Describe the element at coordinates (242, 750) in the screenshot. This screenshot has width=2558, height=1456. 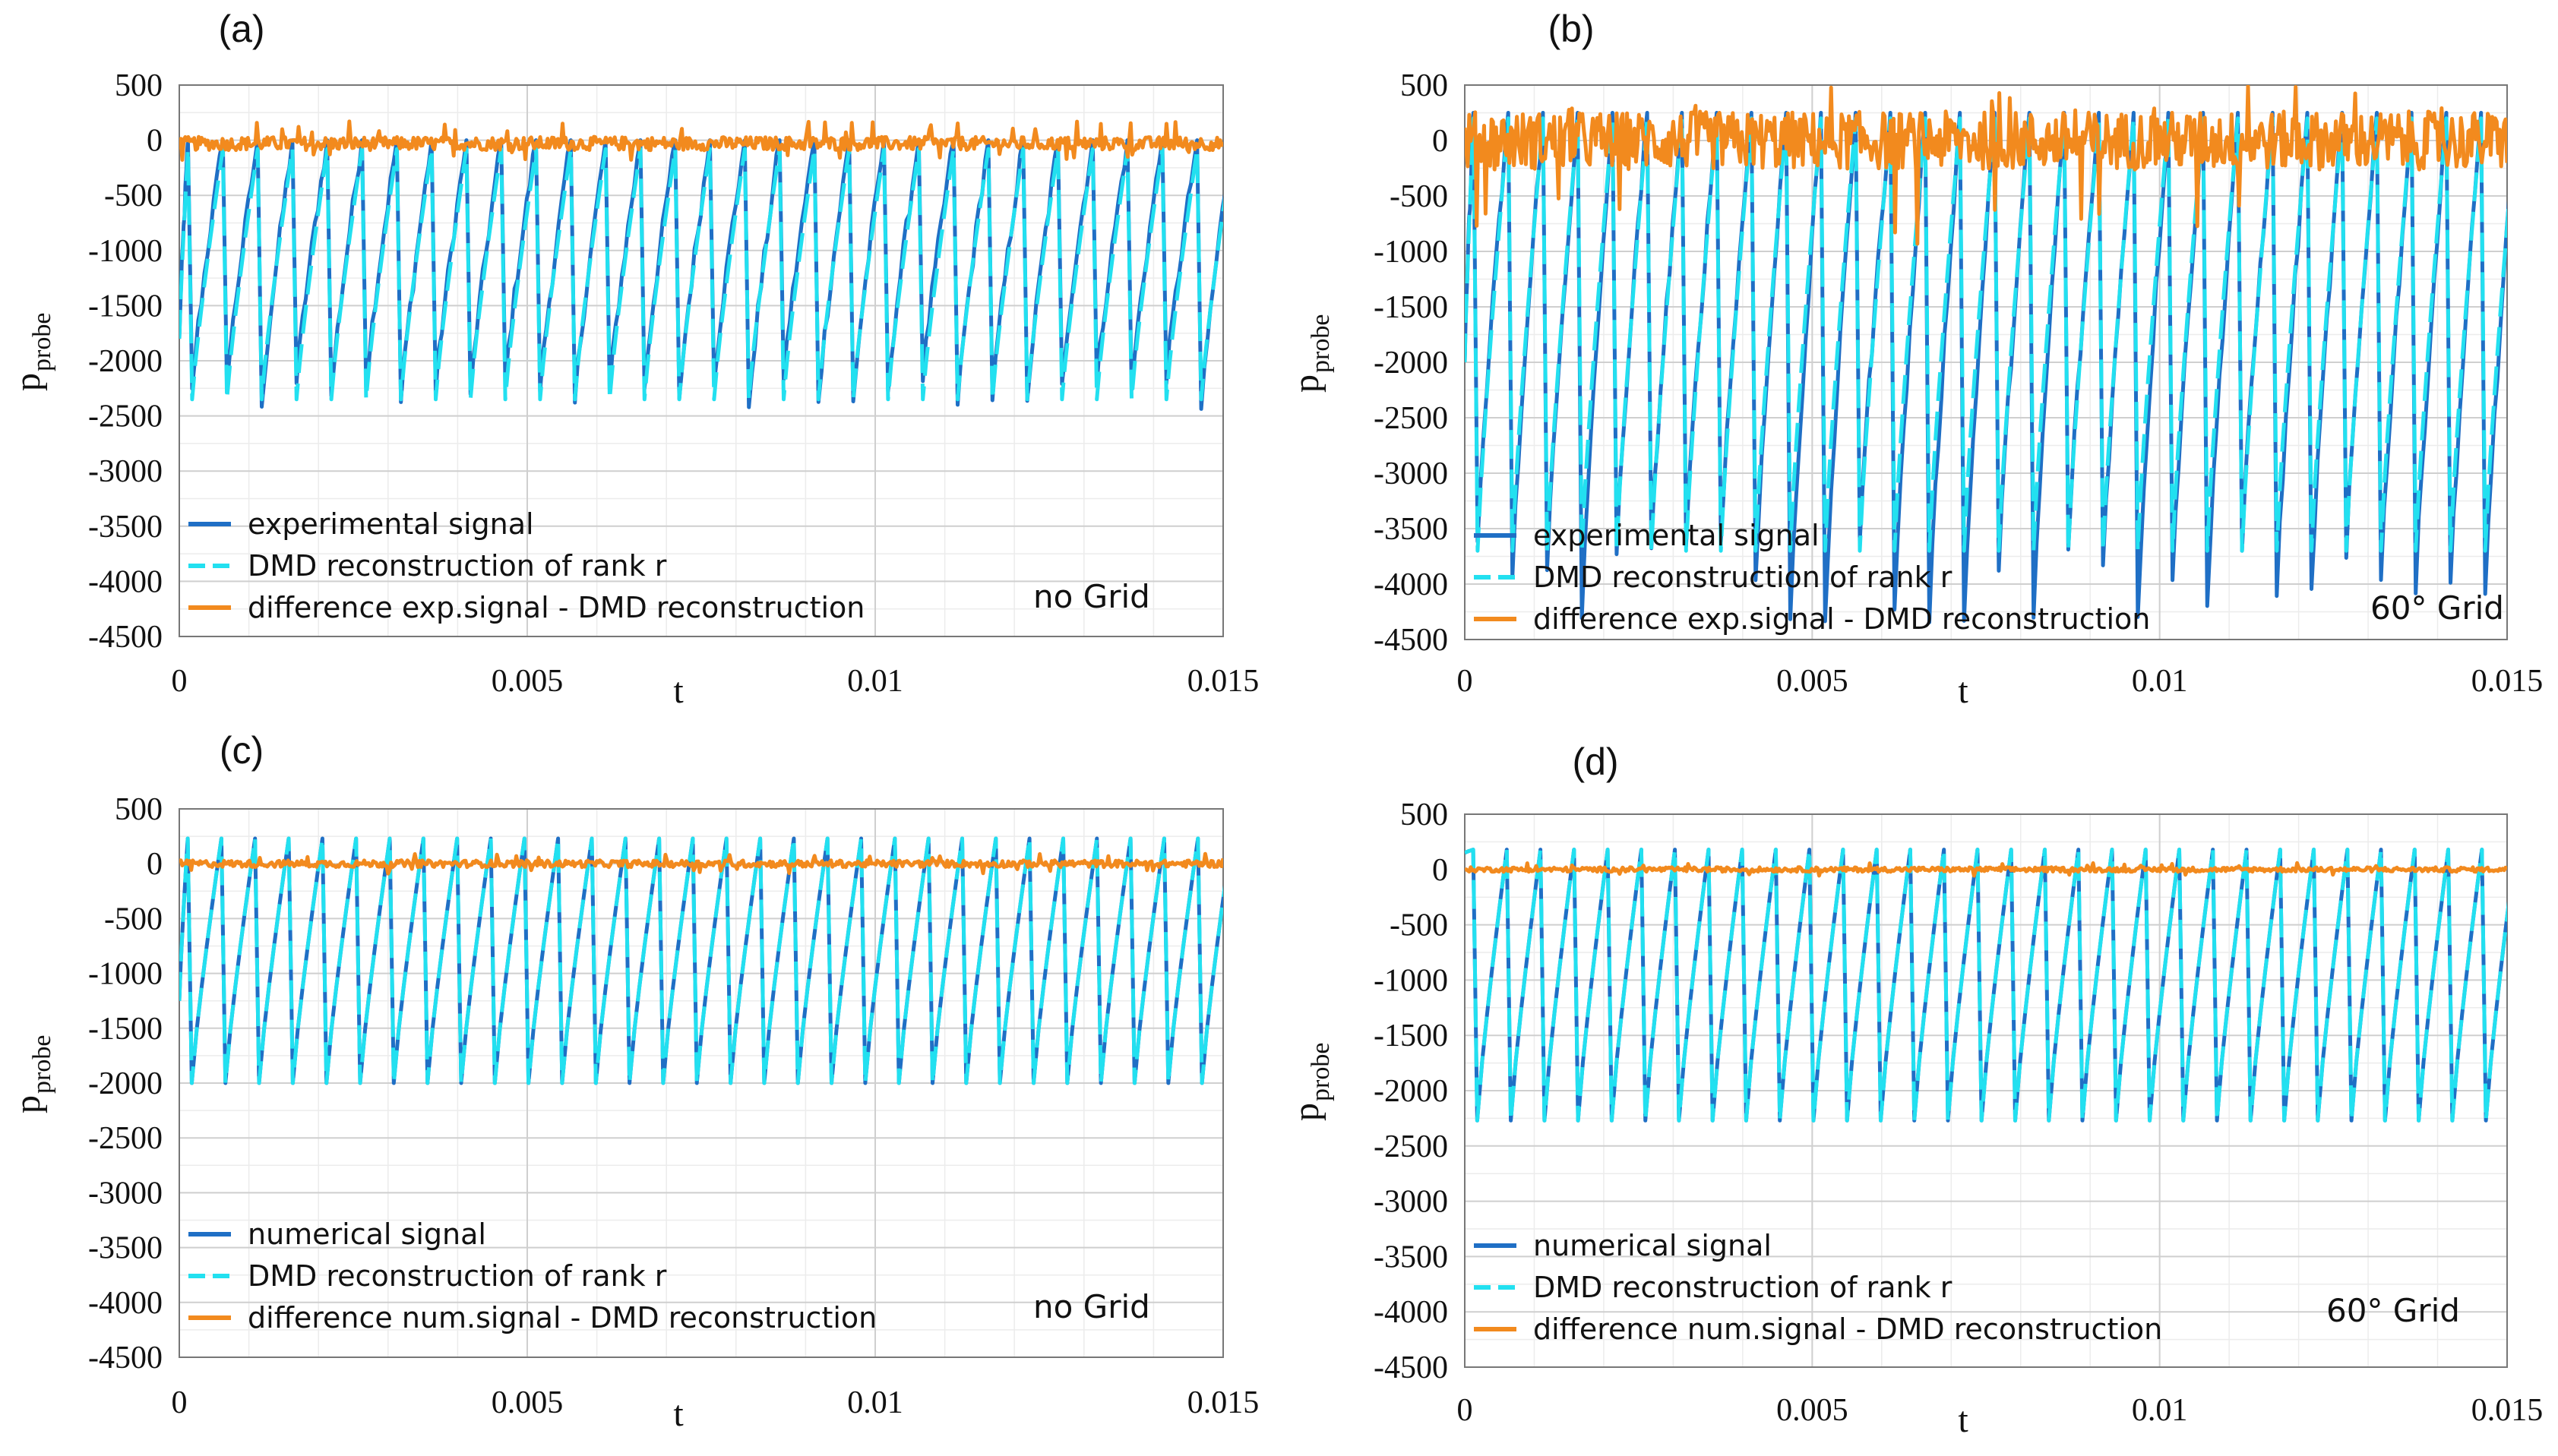
I see `panel-label: (c)` at that location.